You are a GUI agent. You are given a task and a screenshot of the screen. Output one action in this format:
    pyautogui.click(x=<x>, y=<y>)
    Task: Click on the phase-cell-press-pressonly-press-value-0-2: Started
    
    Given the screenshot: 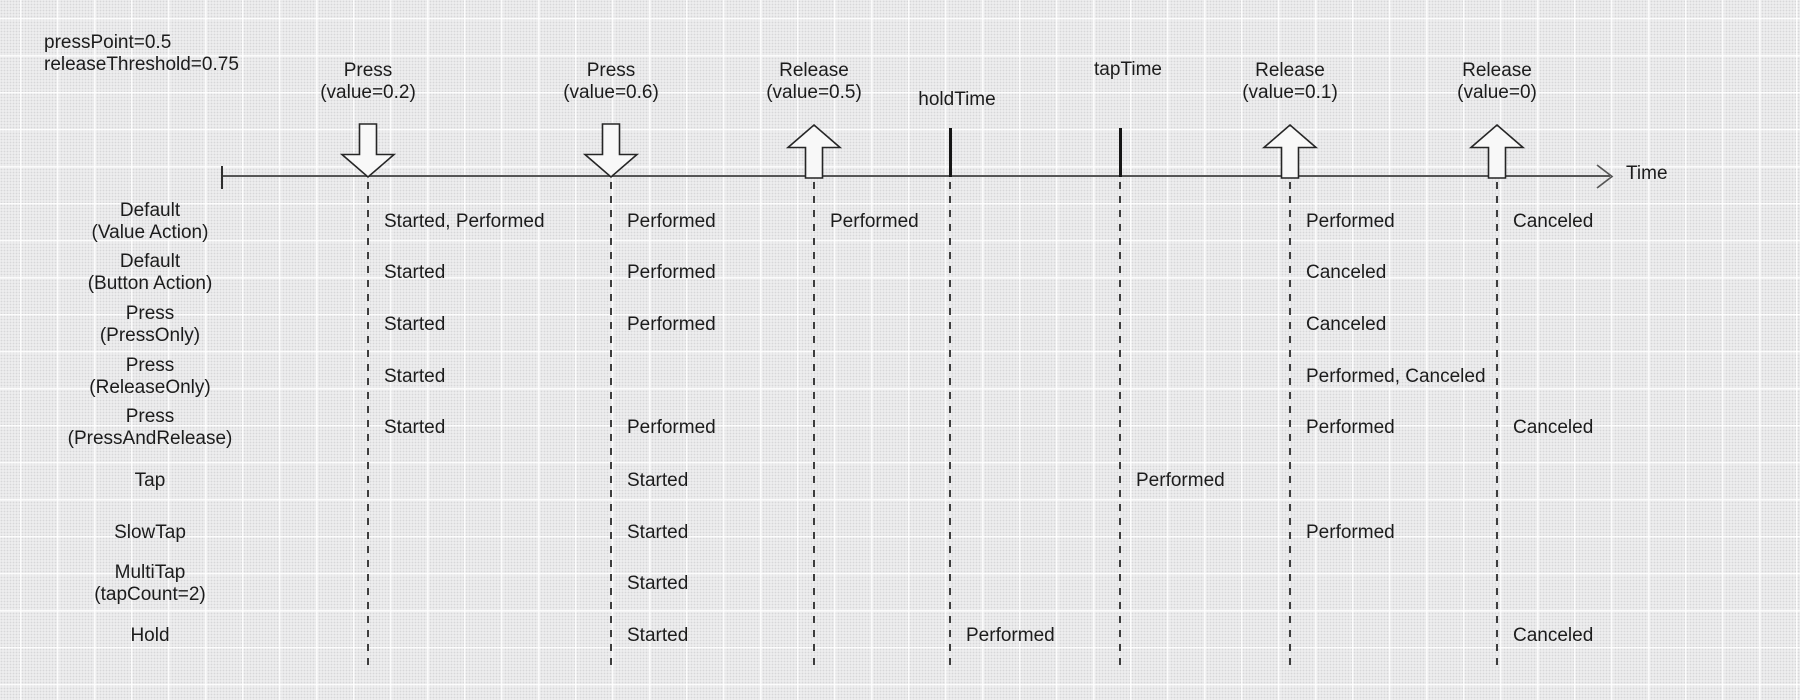 What is the action you would take?
    pyautogui.click(x=415, y=324)
    